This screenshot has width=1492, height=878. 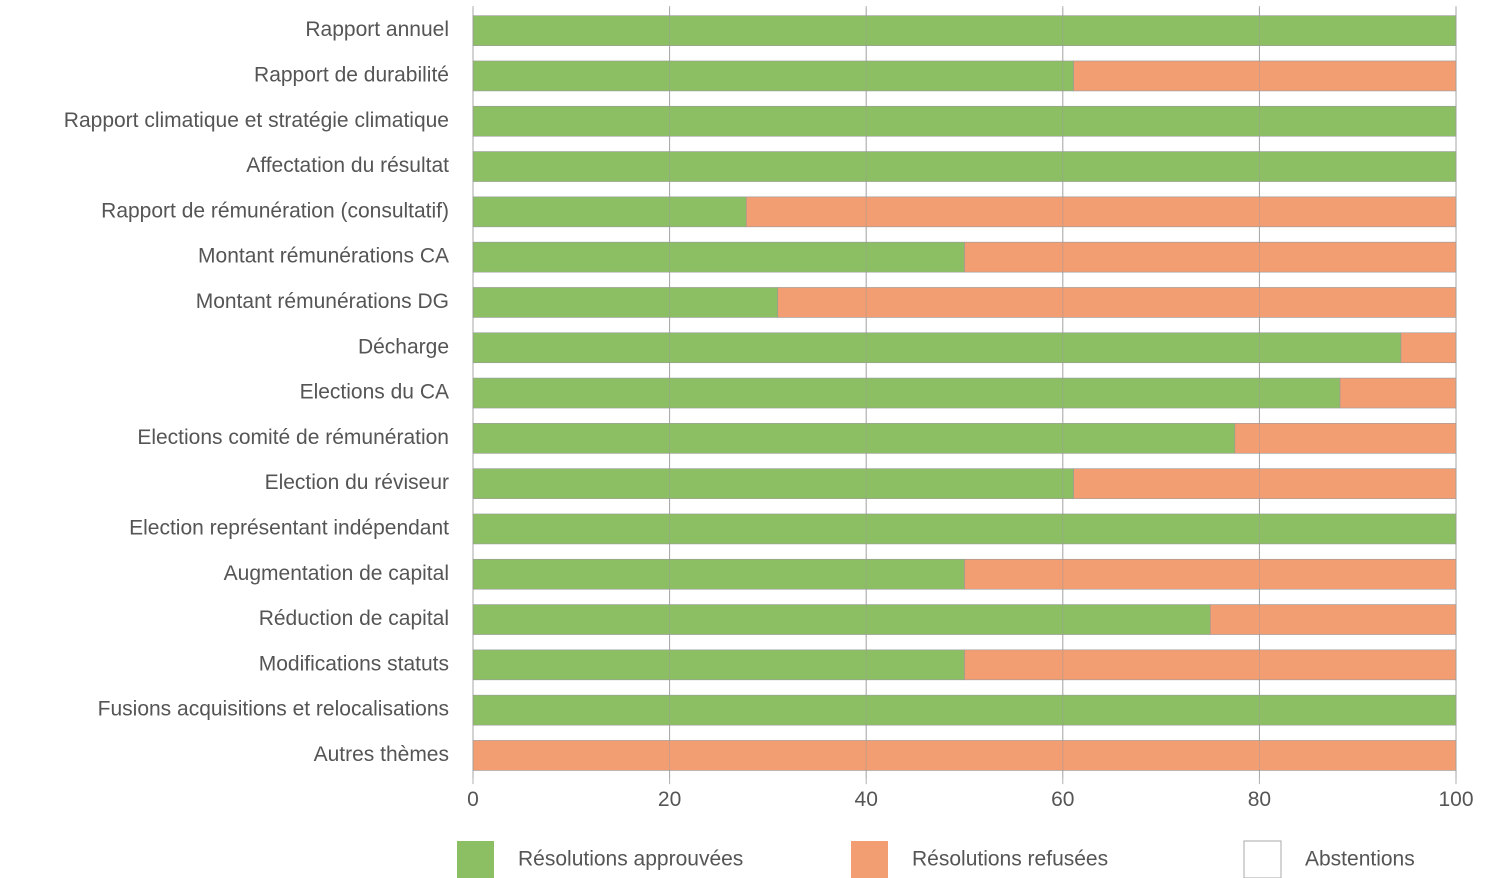 What do you see at coordinates (289, 527) in the screenshot?
I see `category-label-11: Election représentant indépendant` at bounding box center [289, 527].